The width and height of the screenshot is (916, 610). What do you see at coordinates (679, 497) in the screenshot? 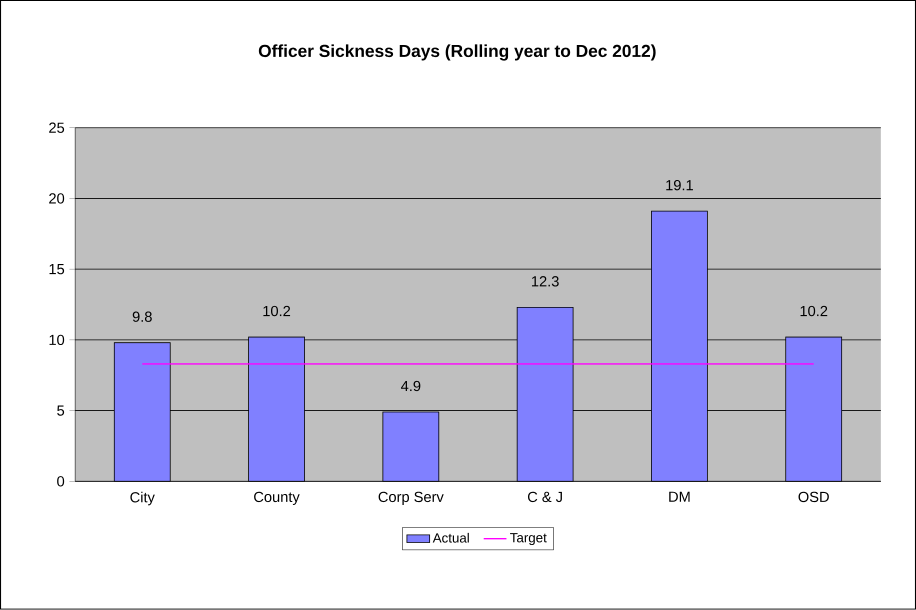
I see `x-tick-label: DM` at bounding box center [679, 497].